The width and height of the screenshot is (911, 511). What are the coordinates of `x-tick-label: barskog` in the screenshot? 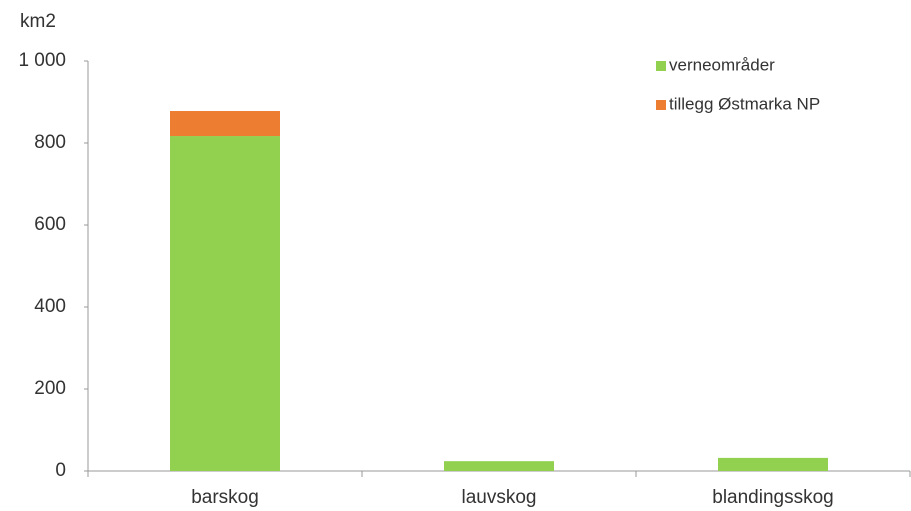 It's located at (225, 497).